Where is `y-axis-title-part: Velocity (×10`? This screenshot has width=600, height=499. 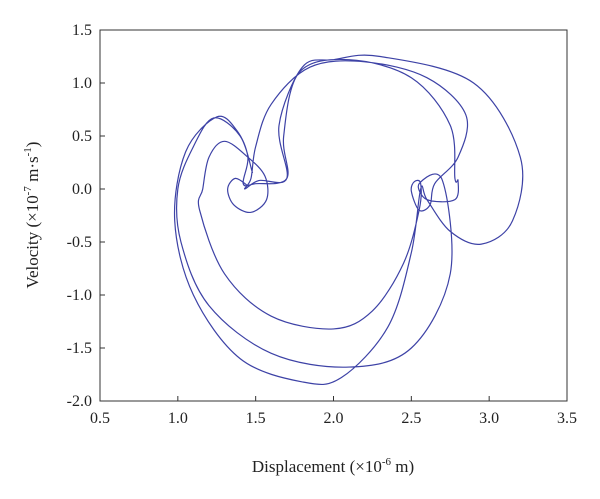 y-axis-title-part: Velocity (×10 is located at coordinates (32, 241).